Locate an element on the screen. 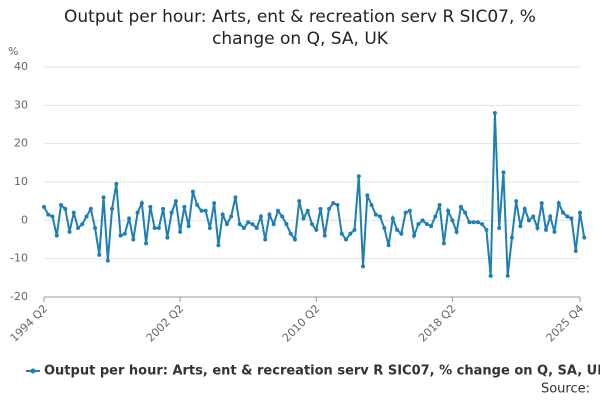 The image size is (600, 400). y-tick-label: 40 is located at coordinates (21, 66).